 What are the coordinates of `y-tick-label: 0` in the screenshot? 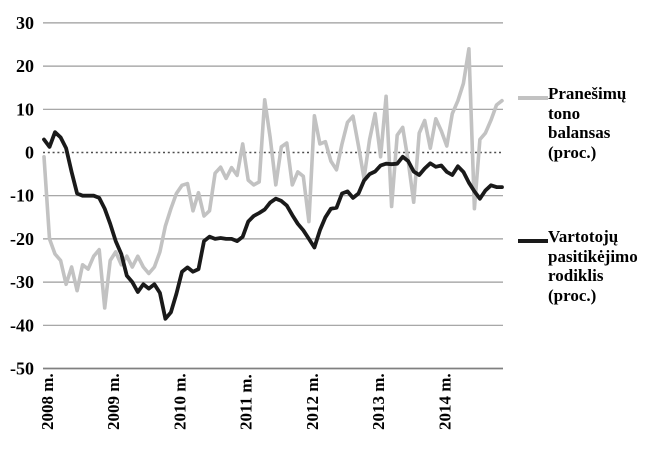 It's located at (29, 153).